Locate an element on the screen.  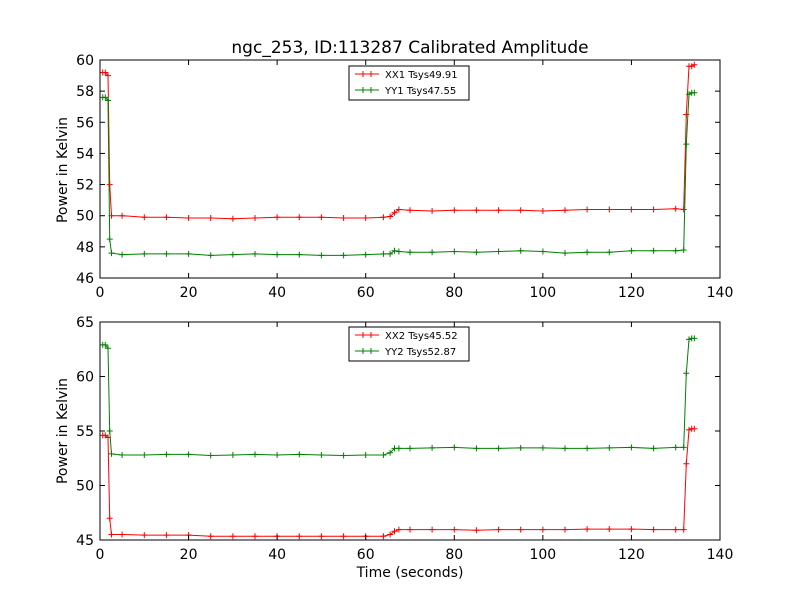
y-tick-label: 52 is located at coordinates (85, 186).